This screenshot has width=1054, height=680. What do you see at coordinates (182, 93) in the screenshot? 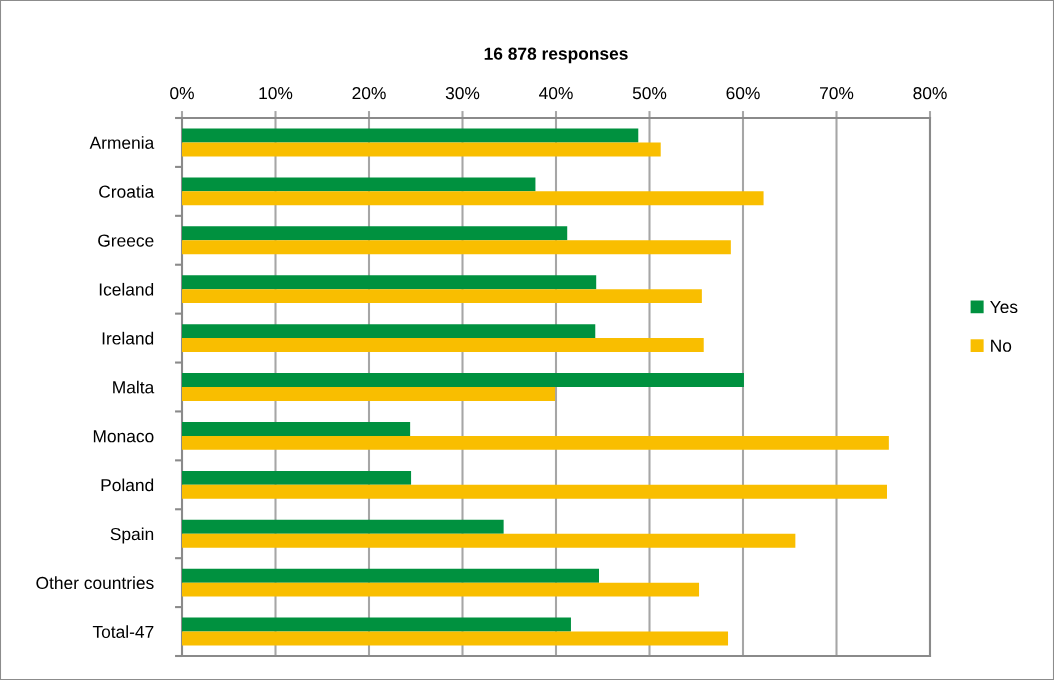
I see `x-tick-label: 0%` at bounding box center [182, 93].